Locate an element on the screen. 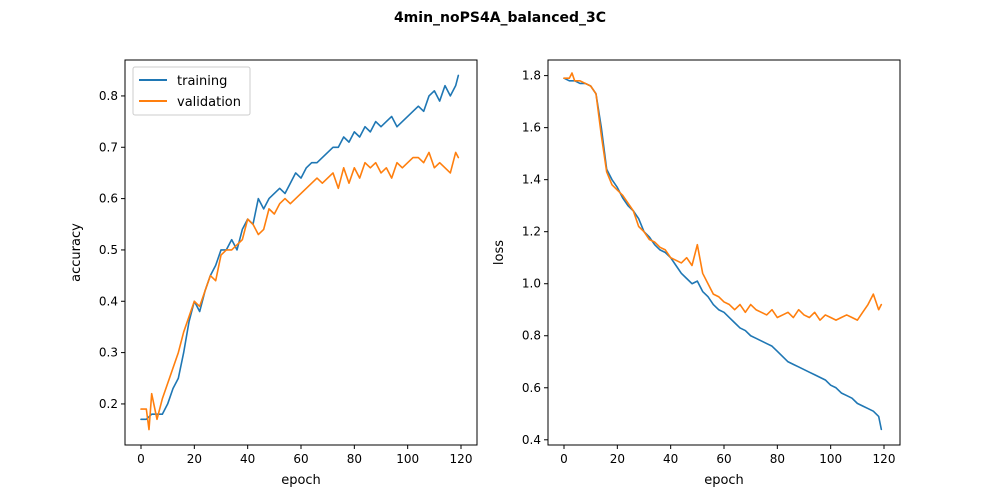 This screenshot has height=500, width=1000. accuracy-plot-ytick-label: 0.3 is located at coordinates (108, 353).